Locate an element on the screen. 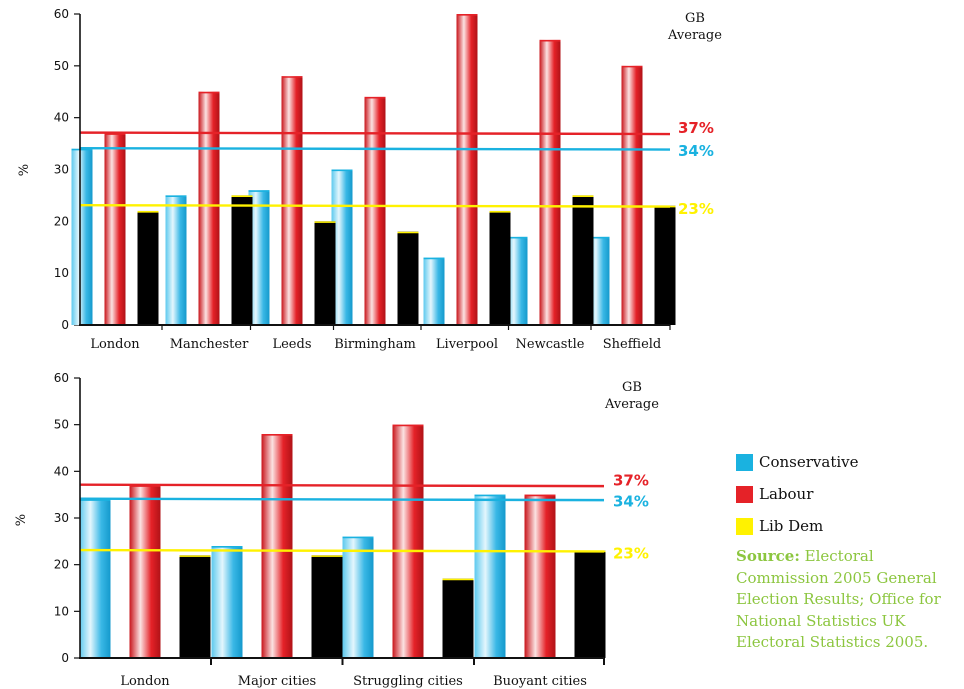 The height and width of the screenshot is (689, 964). chart-2-x-tick-label: London is located at coordinates (145, 681).